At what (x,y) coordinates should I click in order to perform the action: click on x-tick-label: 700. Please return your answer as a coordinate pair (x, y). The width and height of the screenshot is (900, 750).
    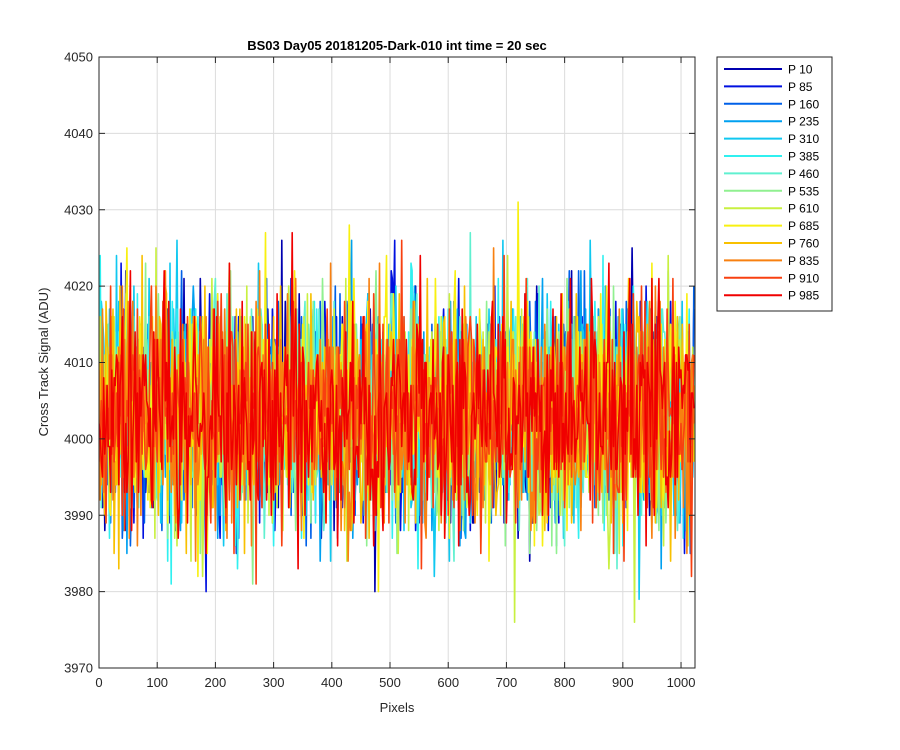
    Looking at the image, I should click on (507, 682).